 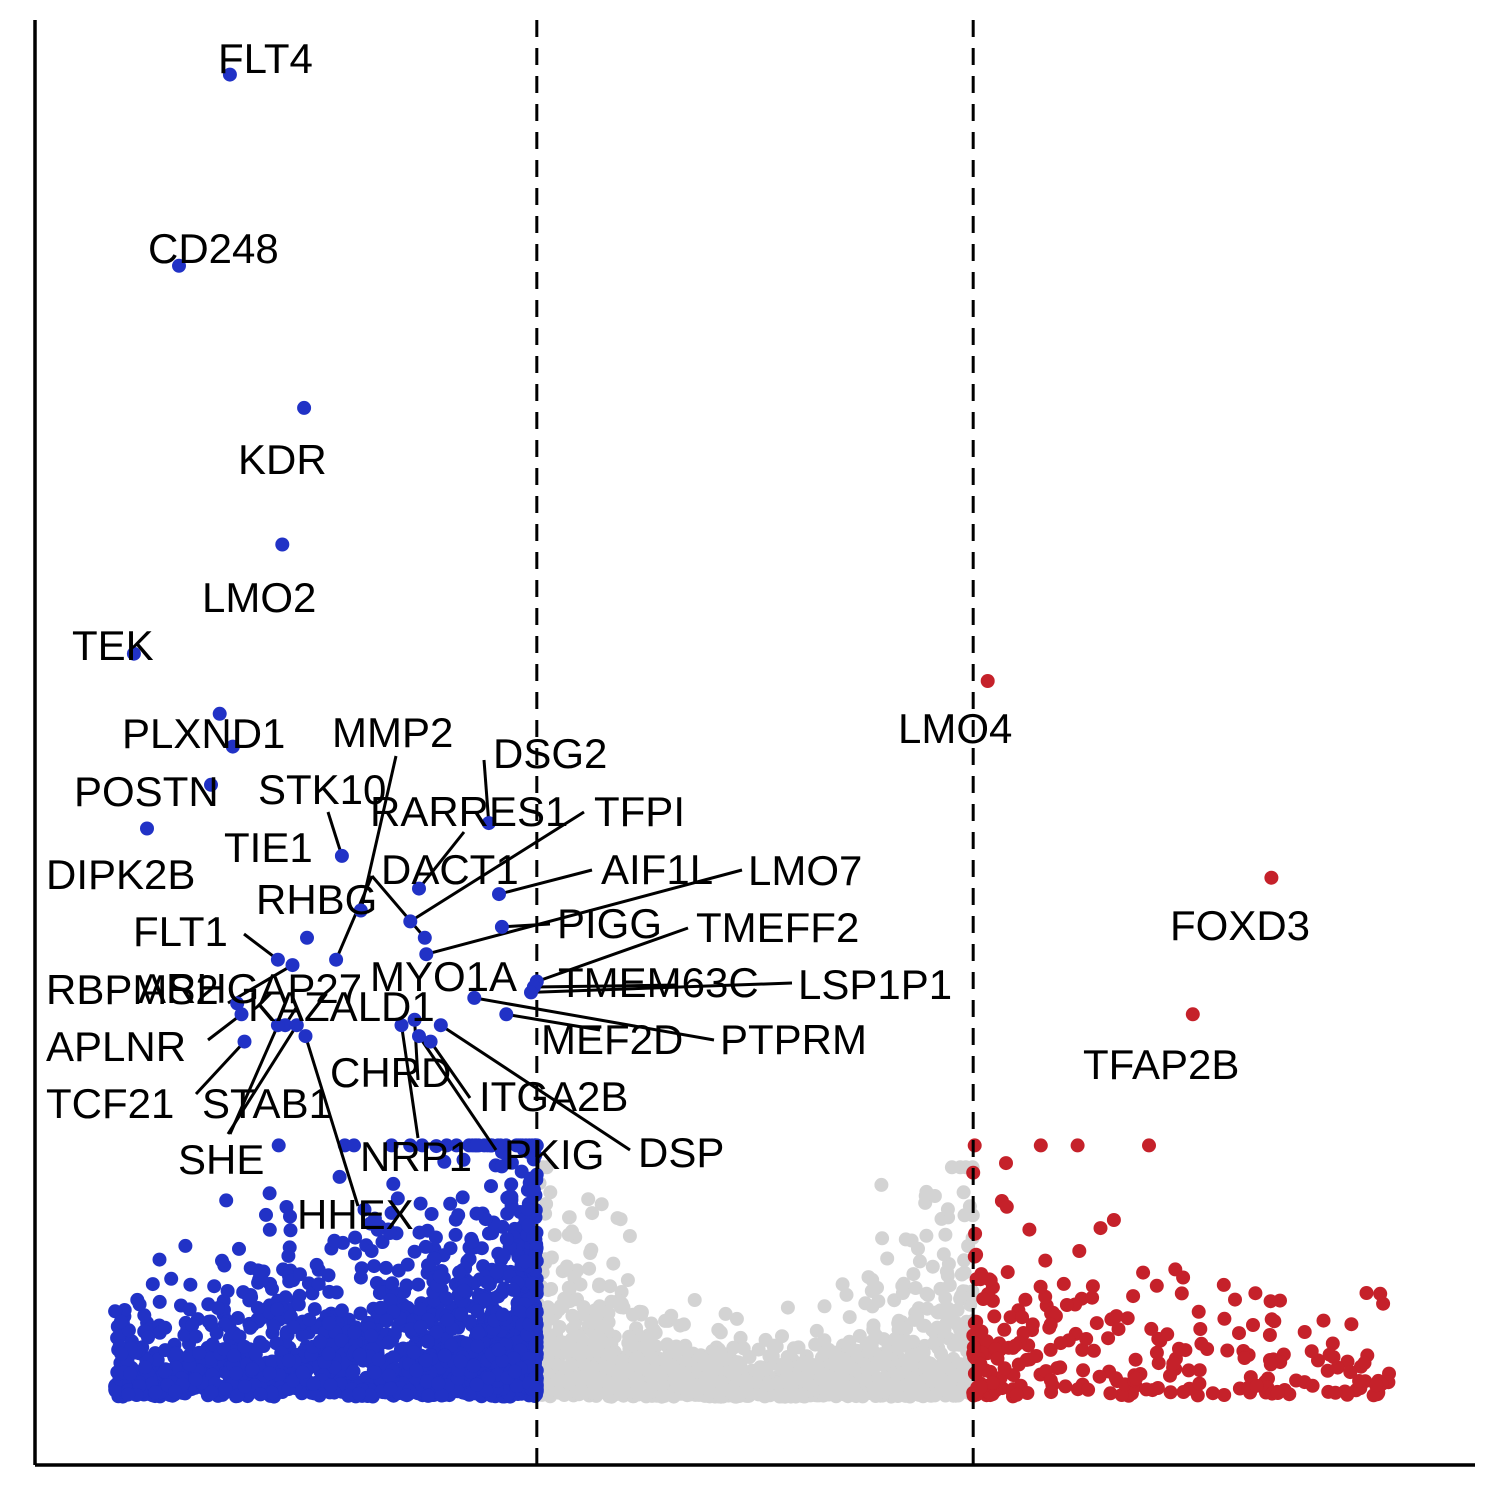 I want to click on point-tie1, so click(x=211, y=784).